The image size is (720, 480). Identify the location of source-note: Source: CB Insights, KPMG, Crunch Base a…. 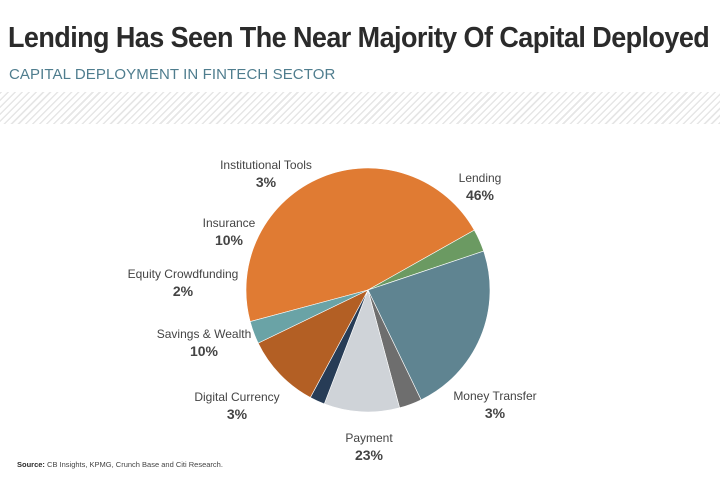
(120, 464).